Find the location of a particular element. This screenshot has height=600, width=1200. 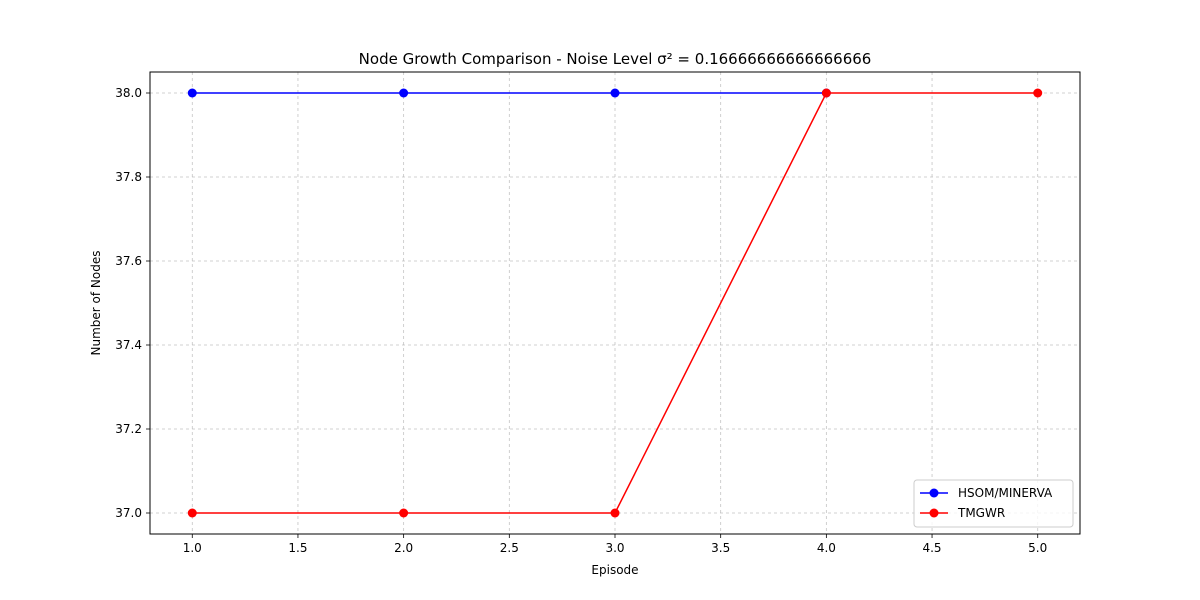

x-tick-label: 5.0 is located at coordinates (1037, 548).